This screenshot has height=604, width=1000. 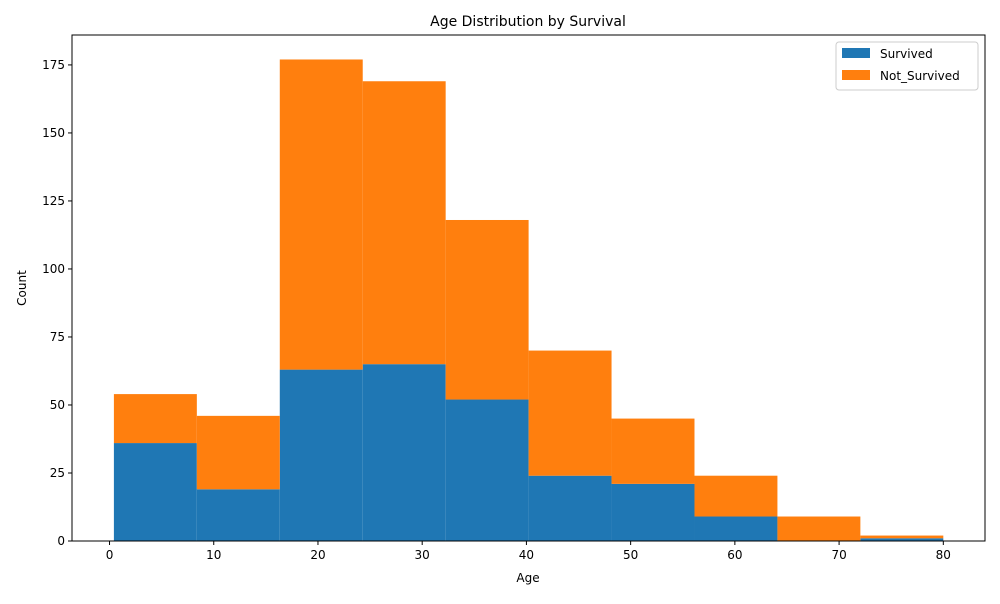 What do you see at coordinates (943, 555) in the screenshot?
I see `x-tick-label: 80` at bounding box center [943, 555].